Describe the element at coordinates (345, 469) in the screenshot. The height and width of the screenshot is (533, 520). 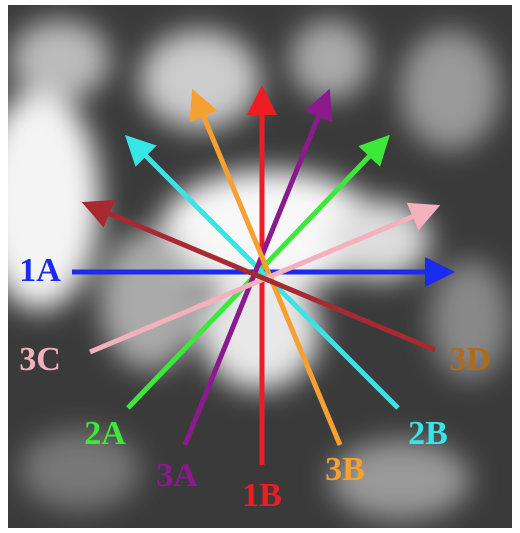
I see `label: 3B` at that location.